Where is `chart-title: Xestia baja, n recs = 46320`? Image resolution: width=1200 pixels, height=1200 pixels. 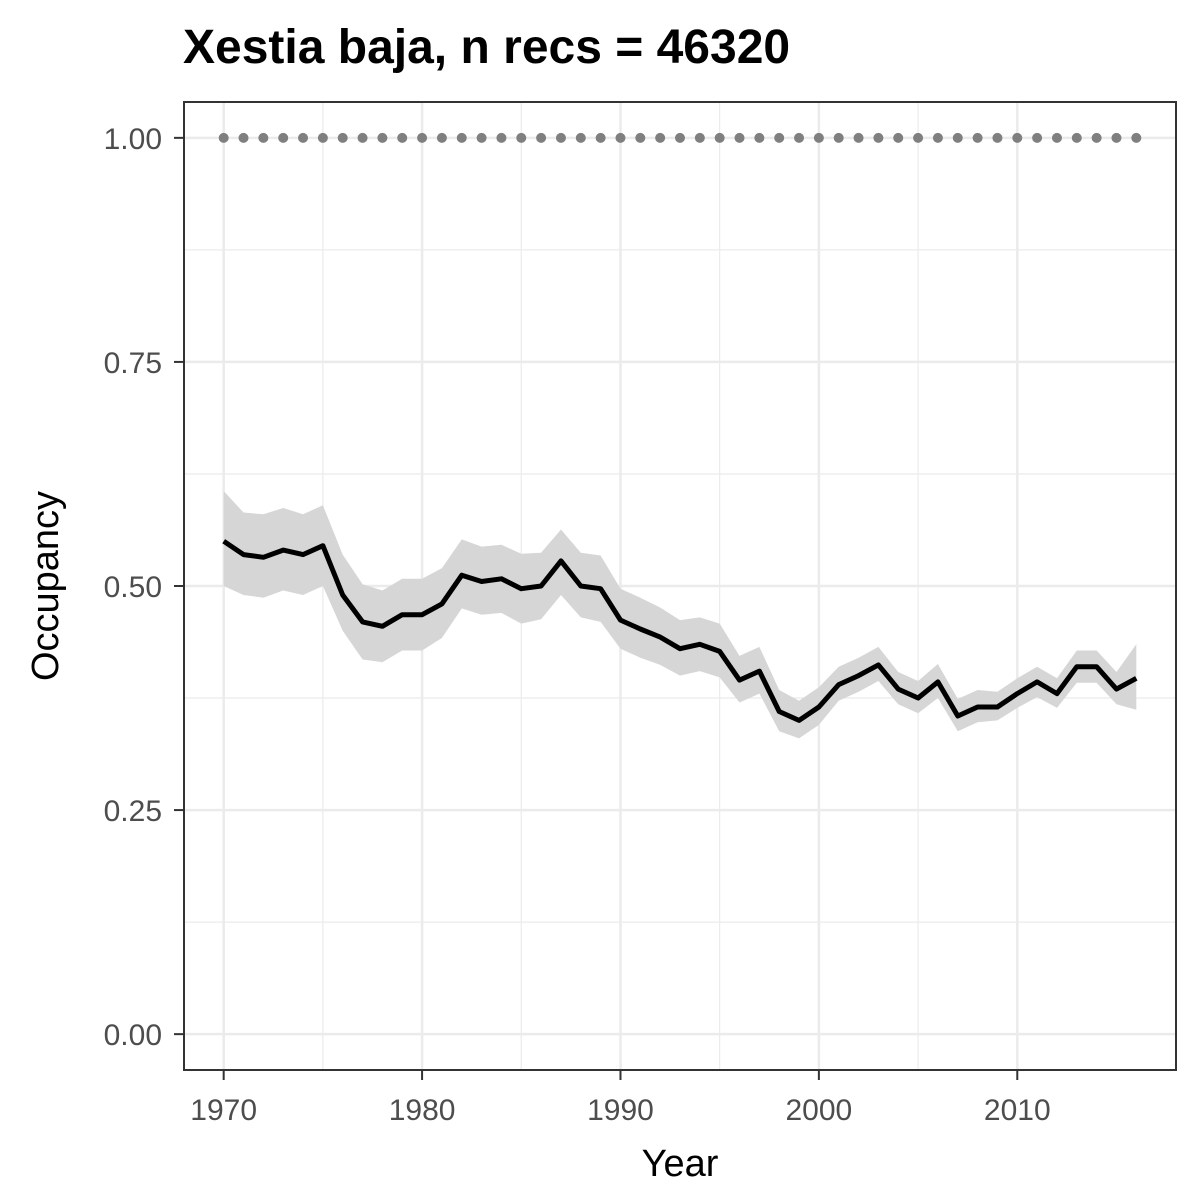 chart-title: Xestia baja, n recs = 46320 is located at coordinates (486, 47).